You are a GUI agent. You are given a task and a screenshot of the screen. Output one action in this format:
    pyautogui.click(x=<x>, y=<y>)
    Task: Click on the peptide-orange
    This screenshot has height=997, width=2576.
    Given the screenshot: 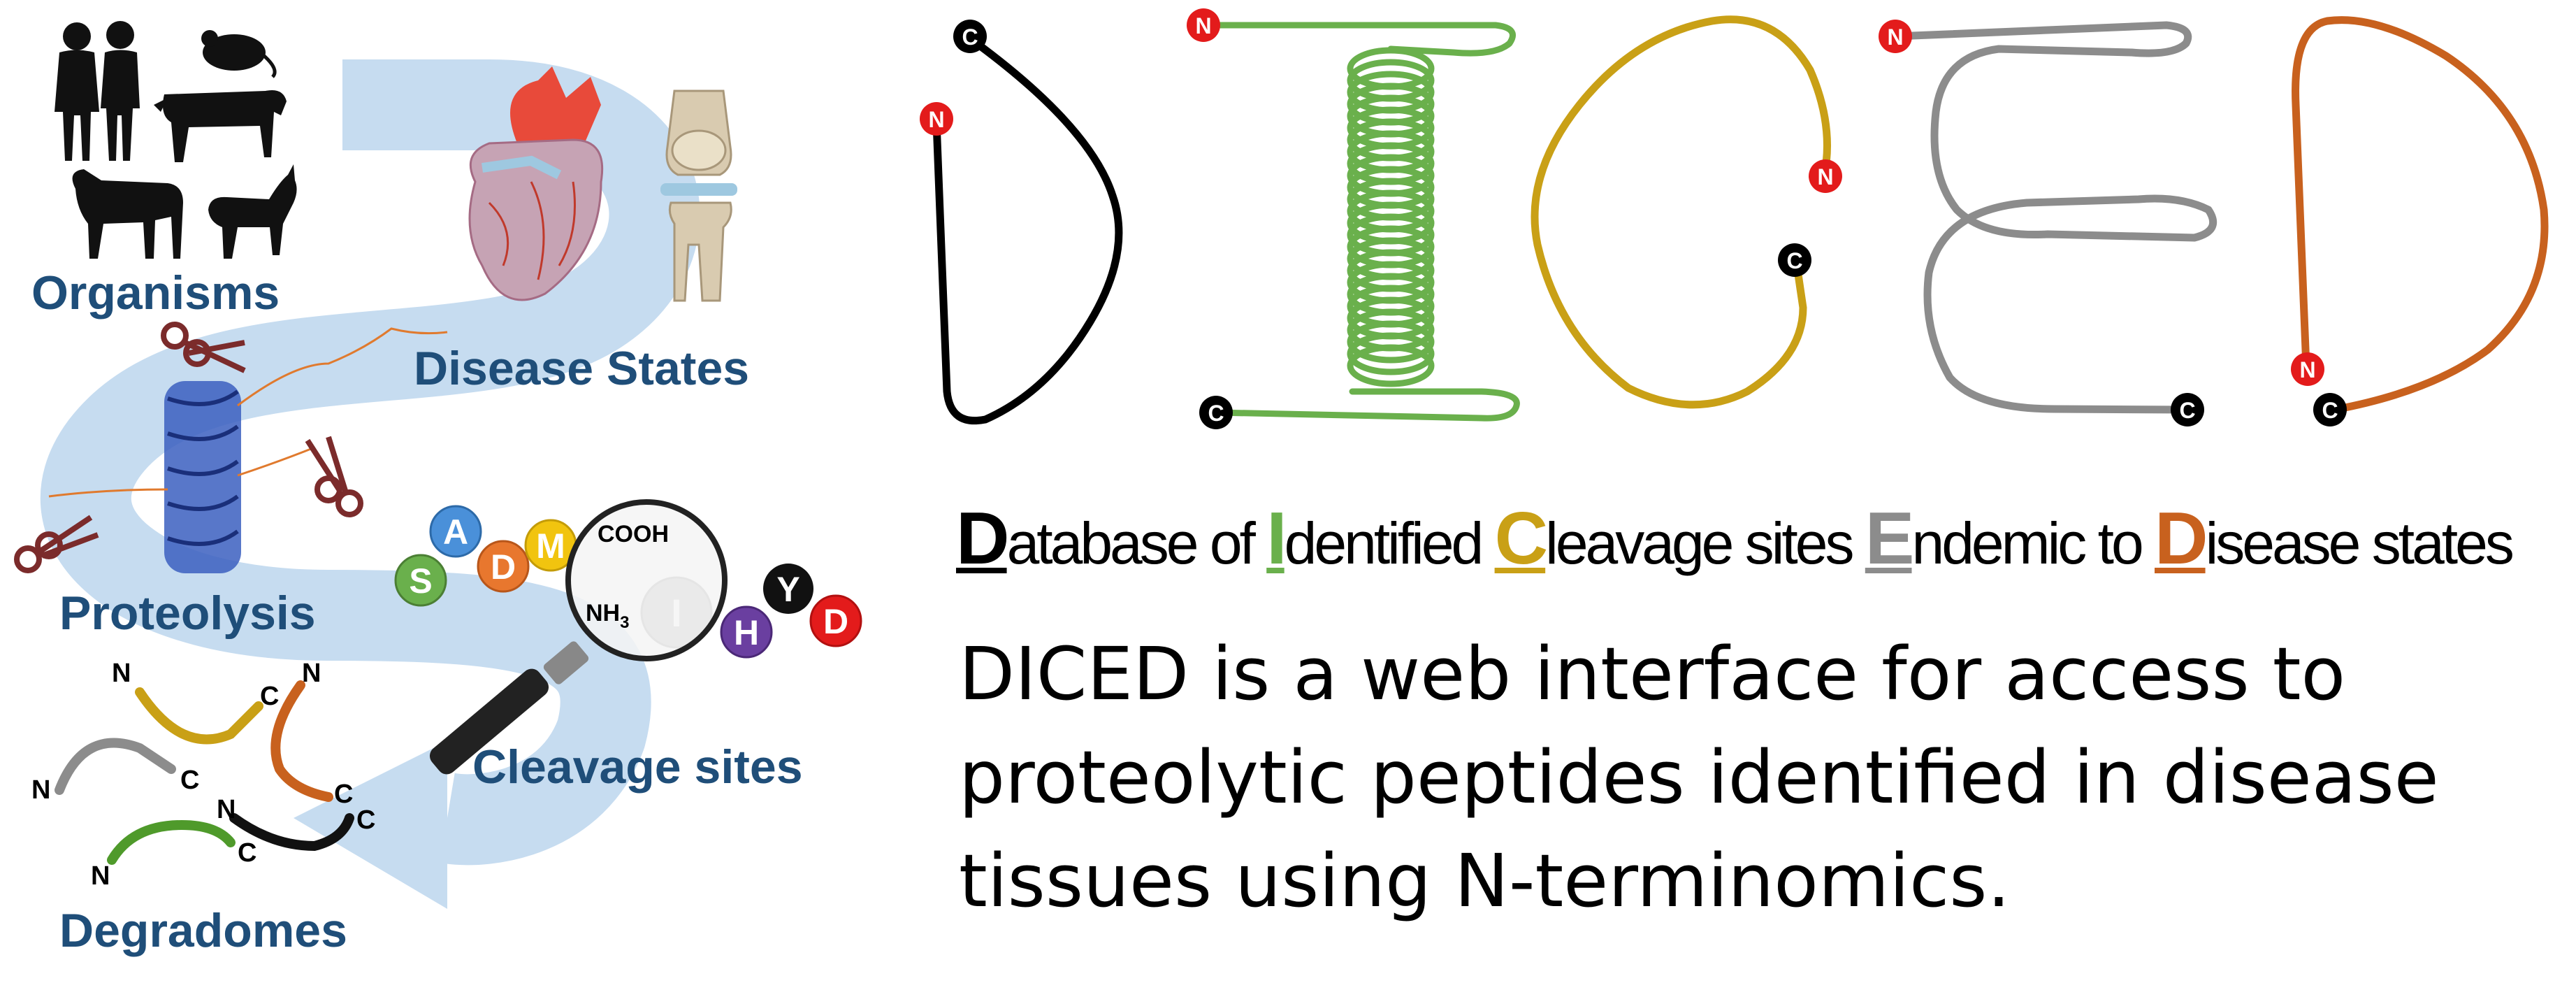 What is the action you would take?
    pyautogui.click(x=301, y=741)
    